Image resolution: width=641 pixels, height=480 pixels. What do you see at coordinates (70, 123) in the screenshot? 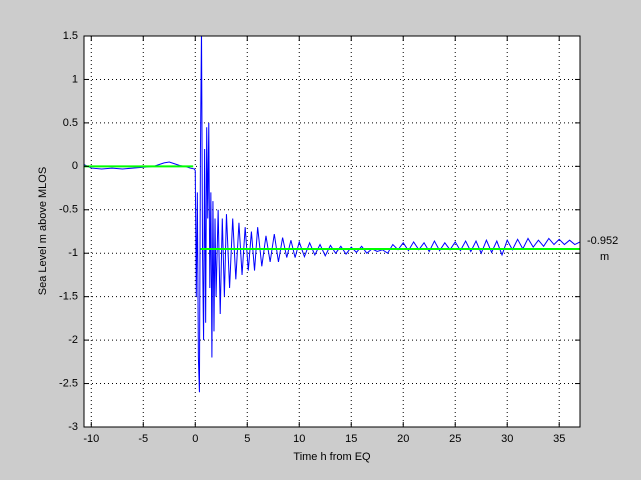
I see `y-tick-label: 0.5` at bounding box center [70, 123].